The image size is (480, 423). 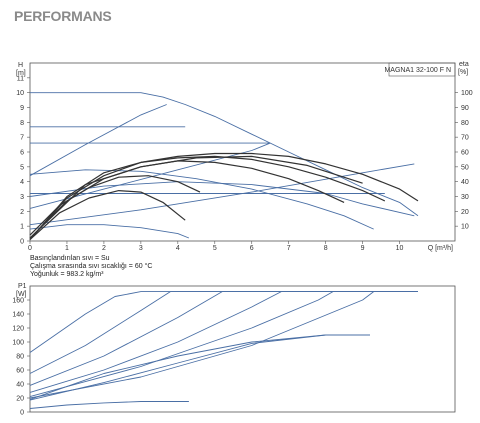 What do you see at coordinates (465, 197) in the screenshot?
I see `eta-tick-label: 30` at bounding box center [465, 197].